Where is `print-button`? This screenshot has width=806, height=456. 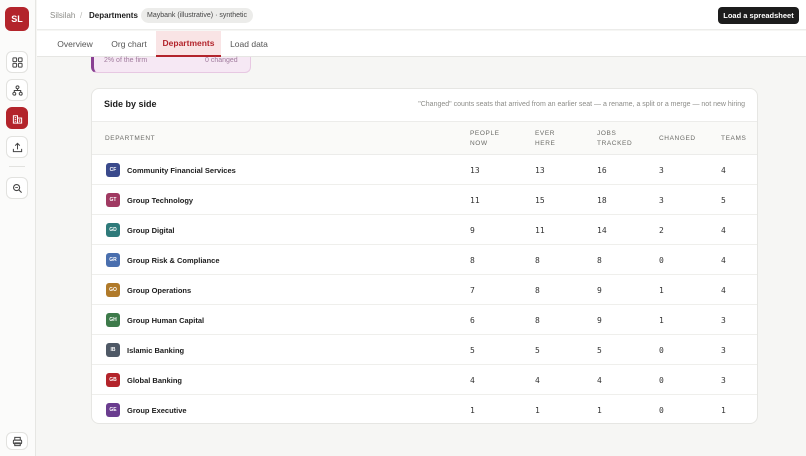
print-button is located at coordinates (17, 441).